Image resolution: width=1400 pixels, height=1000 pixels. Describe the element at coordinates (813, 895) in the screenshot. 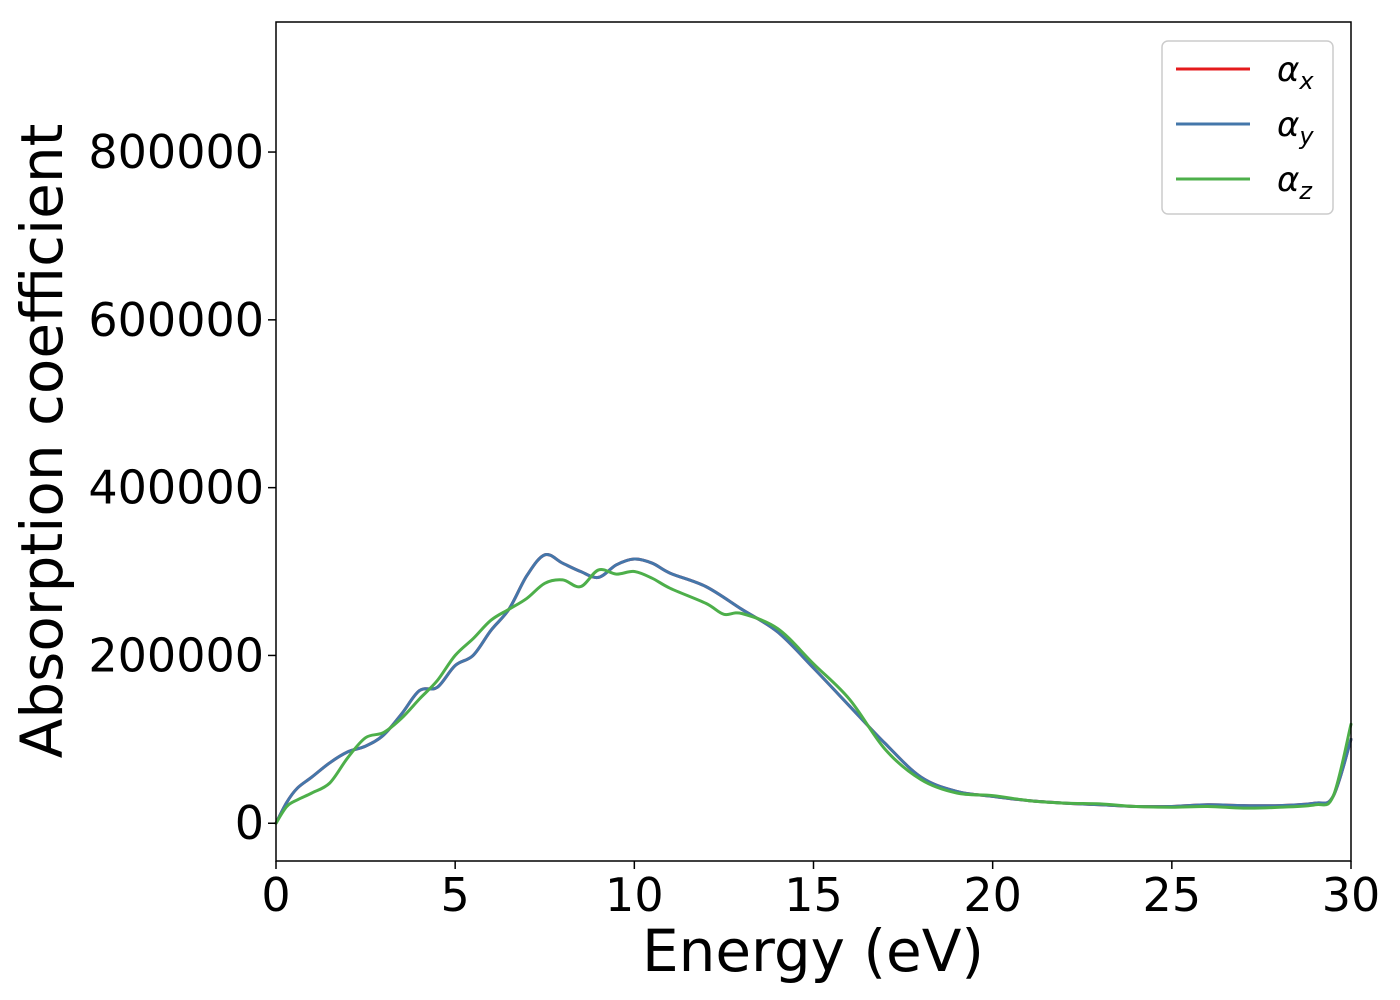

I see `x-tick-label: 15` at that location.